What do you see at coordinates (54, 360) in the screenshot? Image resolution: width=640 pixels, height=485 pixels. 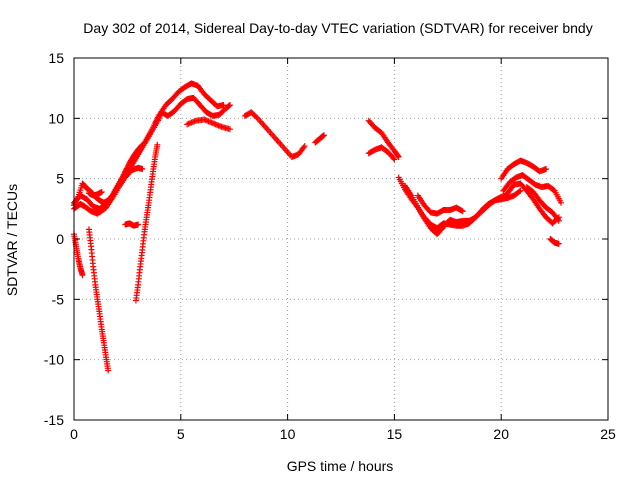 I see `y-tick-label: -10` at bounding box center [54, 360].